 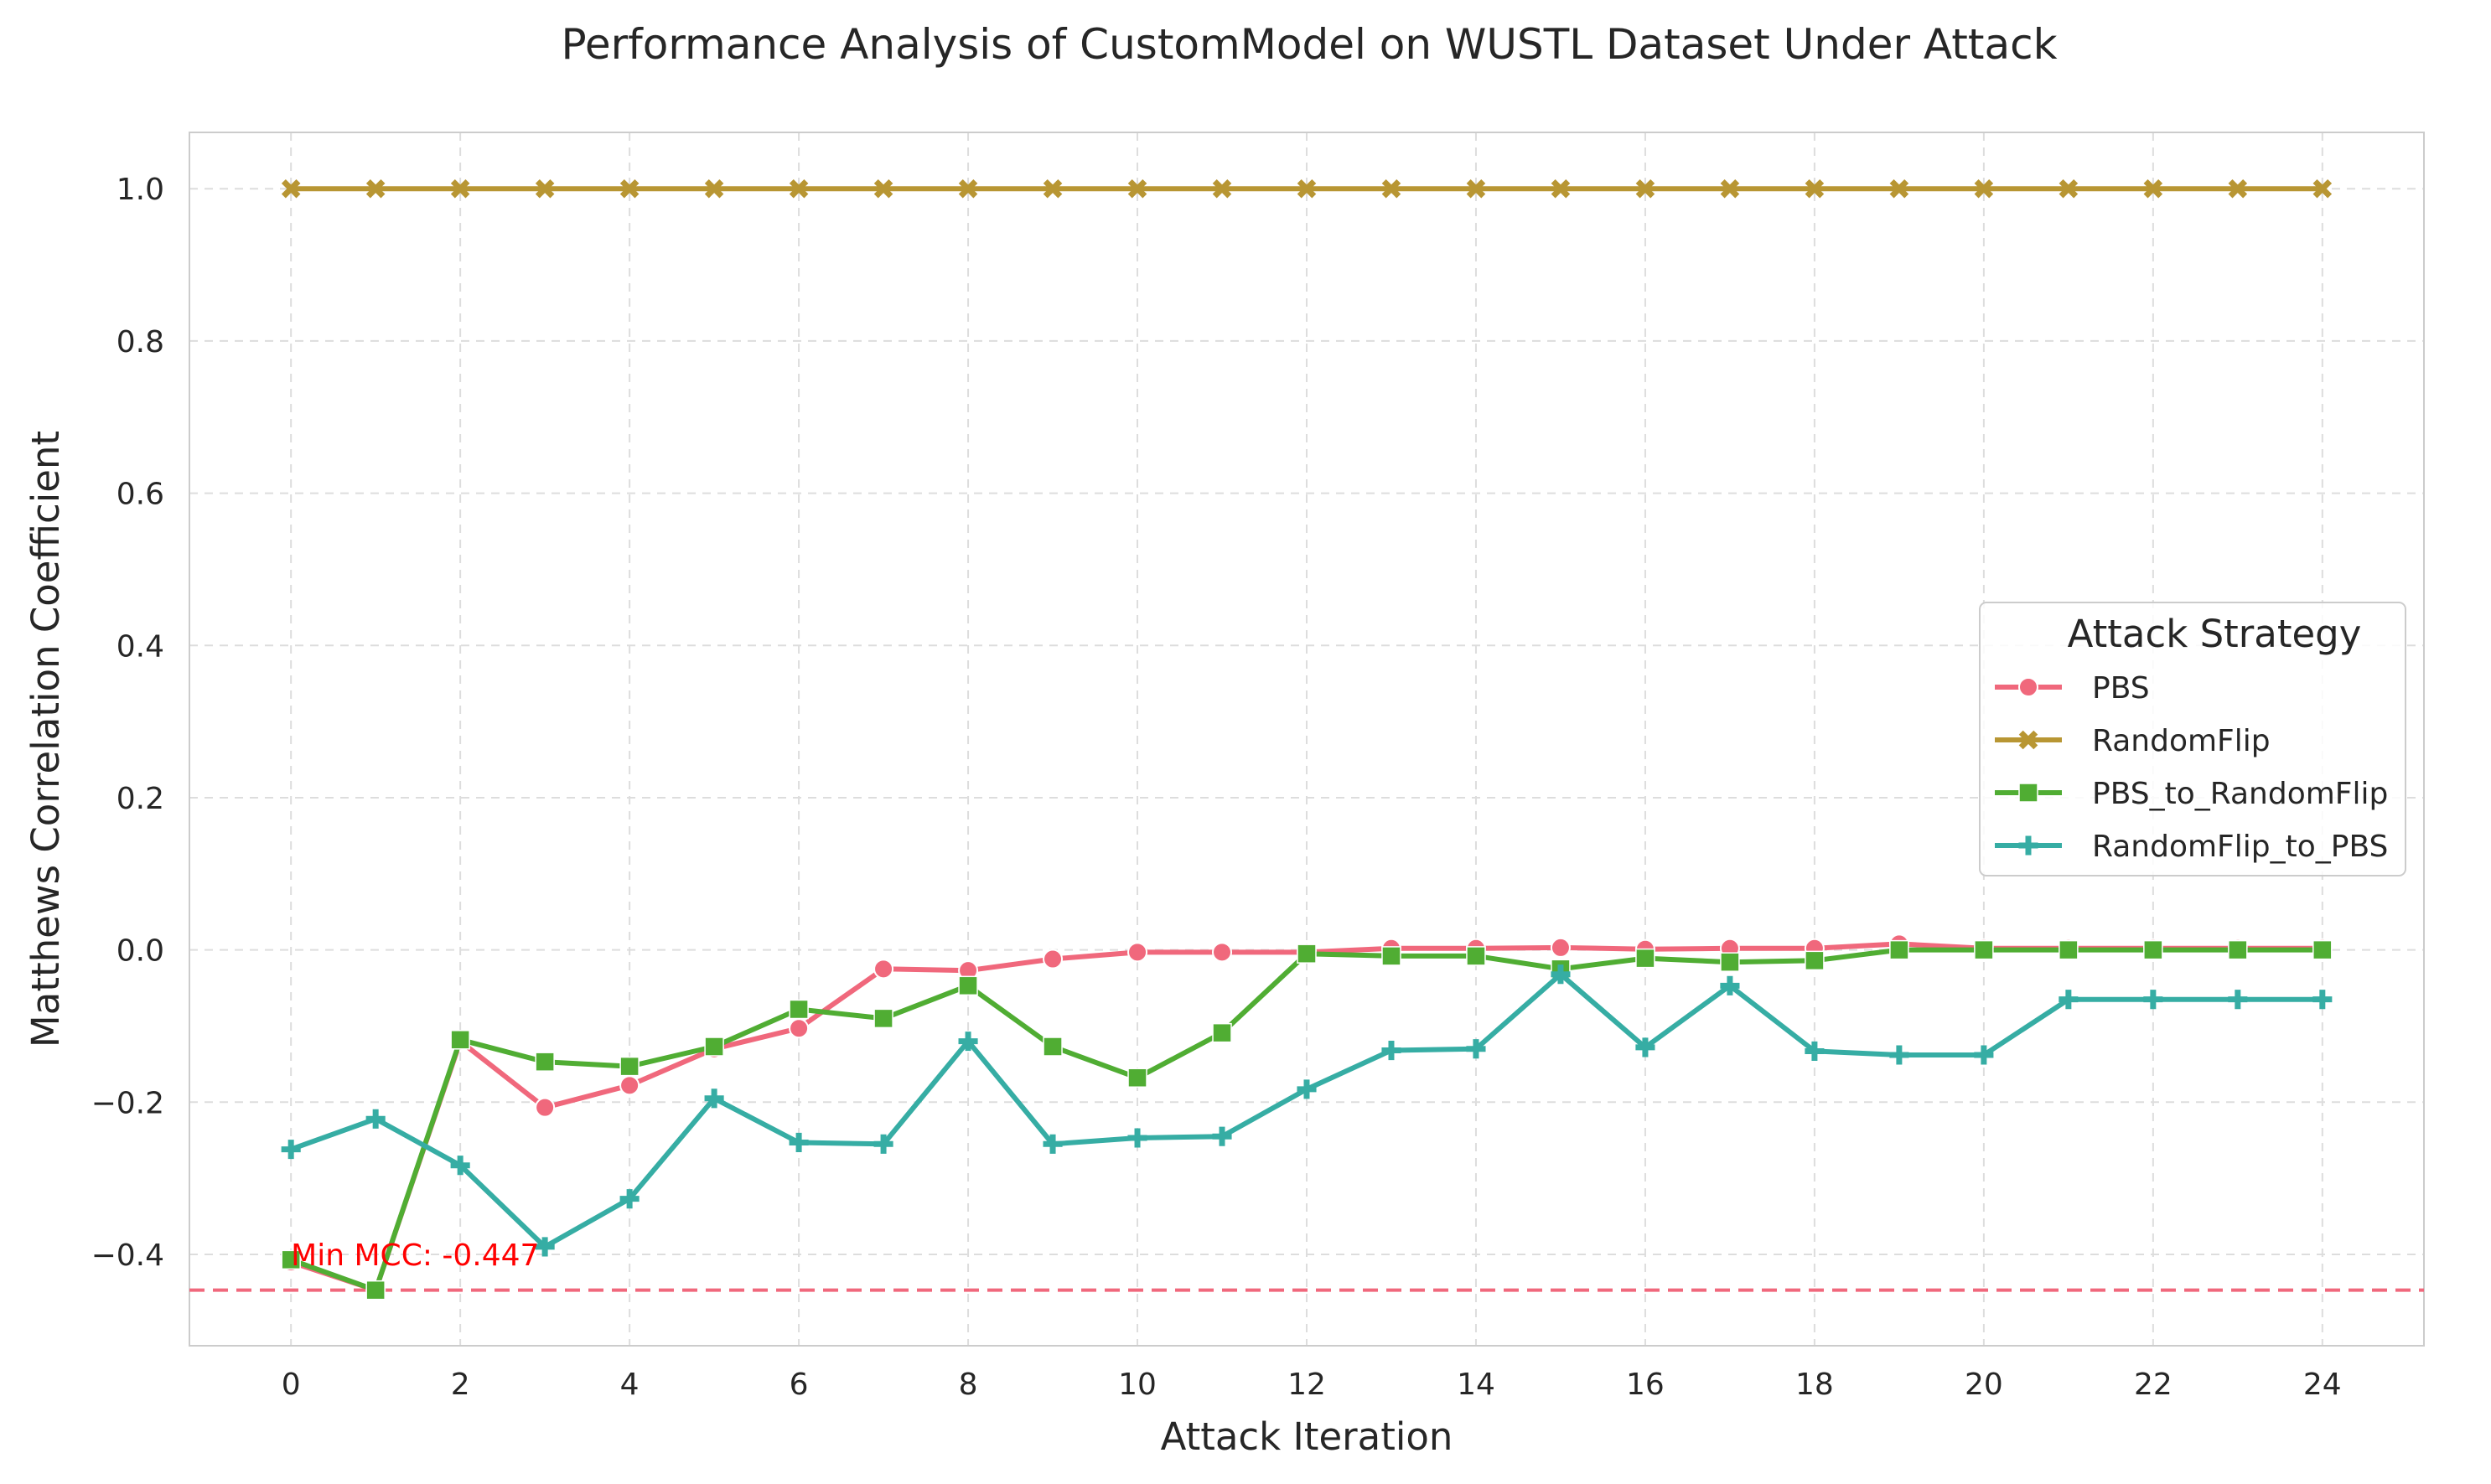 What do you see at coordinates (2322, 1385) in the screenshot?
I see `x-tick-label: 24` at bounding box center [2322, 1385].